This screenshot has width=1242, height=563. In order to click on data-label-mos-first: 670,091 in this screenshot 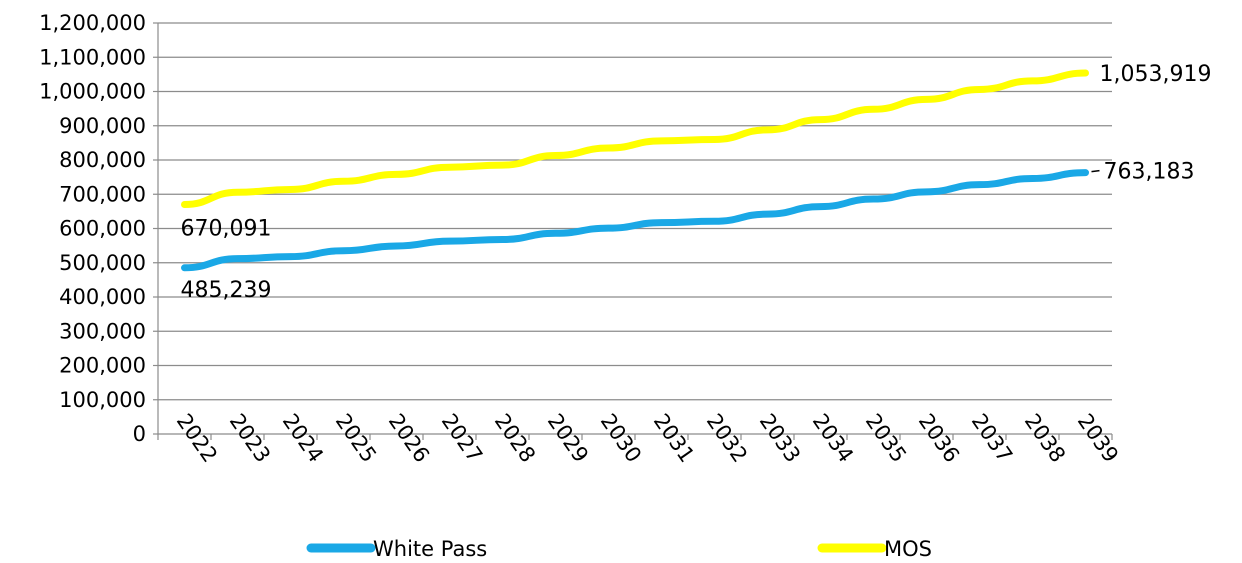, I will do `click(226, 228)`.